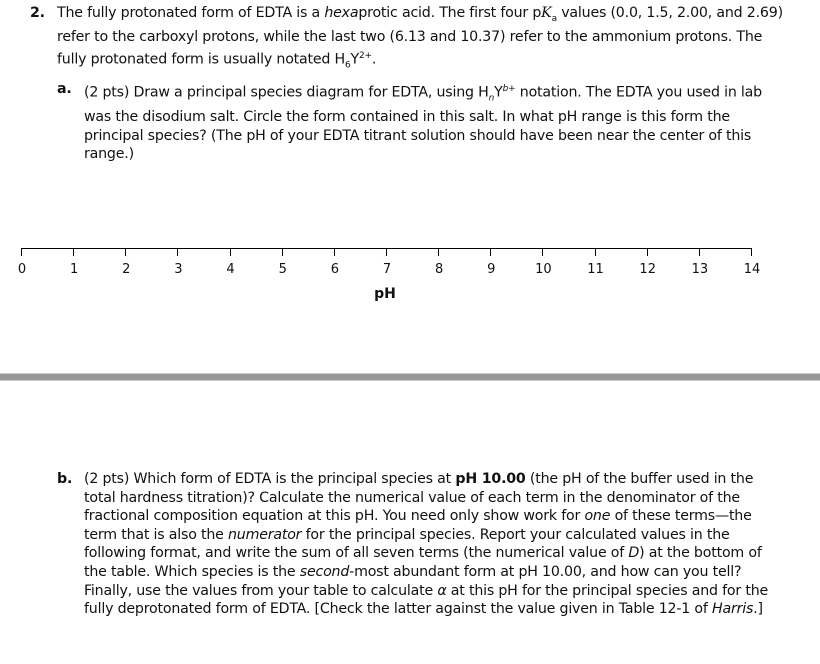  What do you see at coordinates (74, 269) in the screenshot?
I see `tick-label: 1` at bounding box center [74, 269].